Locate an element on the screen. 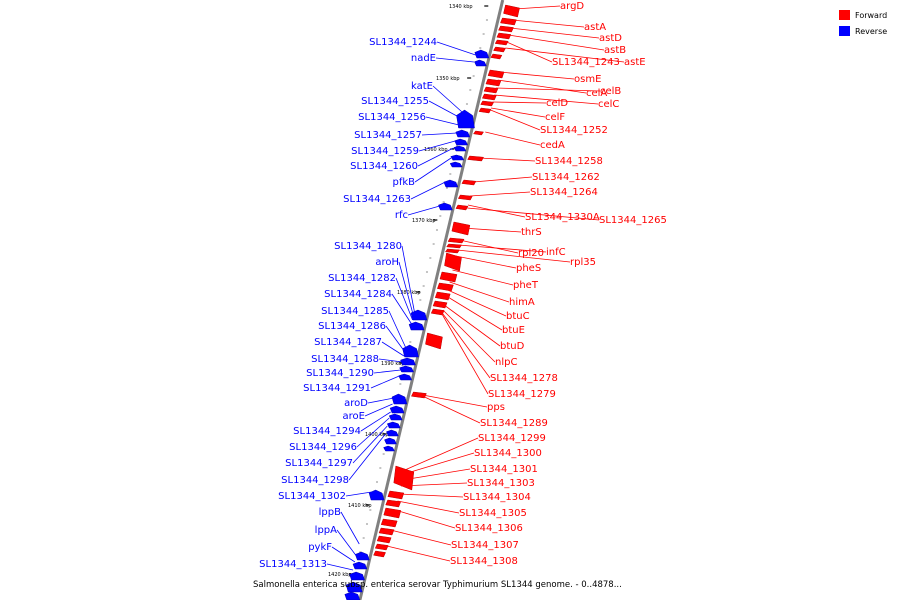 Image resolution: width=900 pixels, height=600 pixels. gene-label-arod: aroD is located at coordinates (369, 403).